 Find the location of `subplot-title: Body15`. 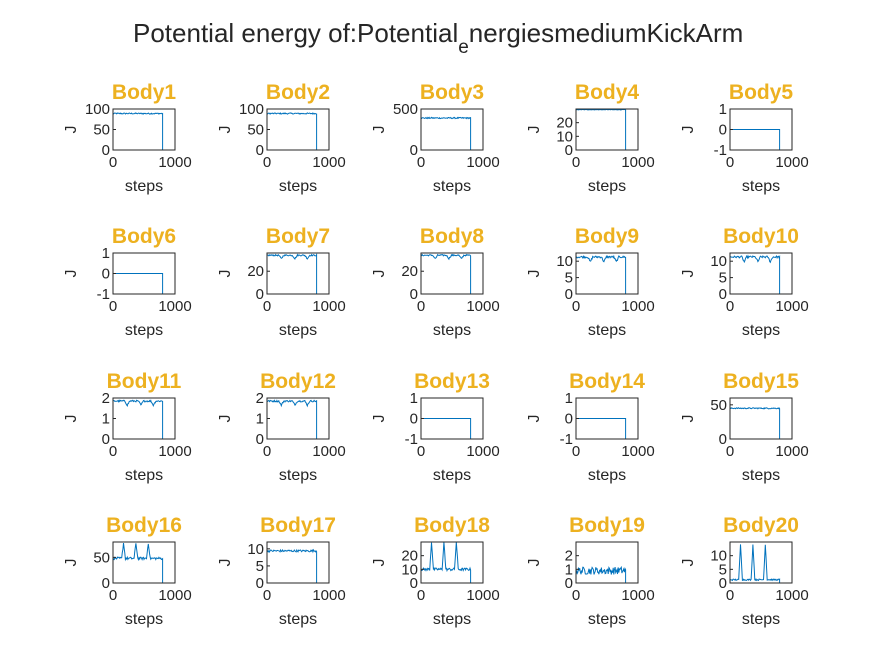

subplot-title: Body15 is located at coordinates (761, 381).